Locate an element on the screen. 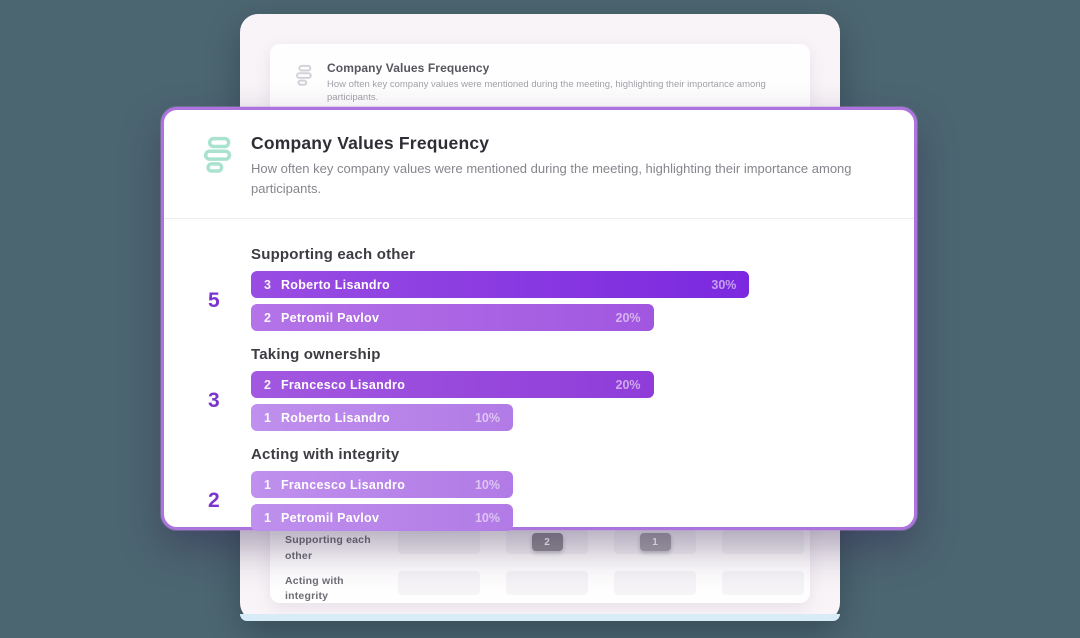 Image resolution: width=1080 pixels, height=638 pixels. count-badge: 1 is located at coordinates (655, 542).